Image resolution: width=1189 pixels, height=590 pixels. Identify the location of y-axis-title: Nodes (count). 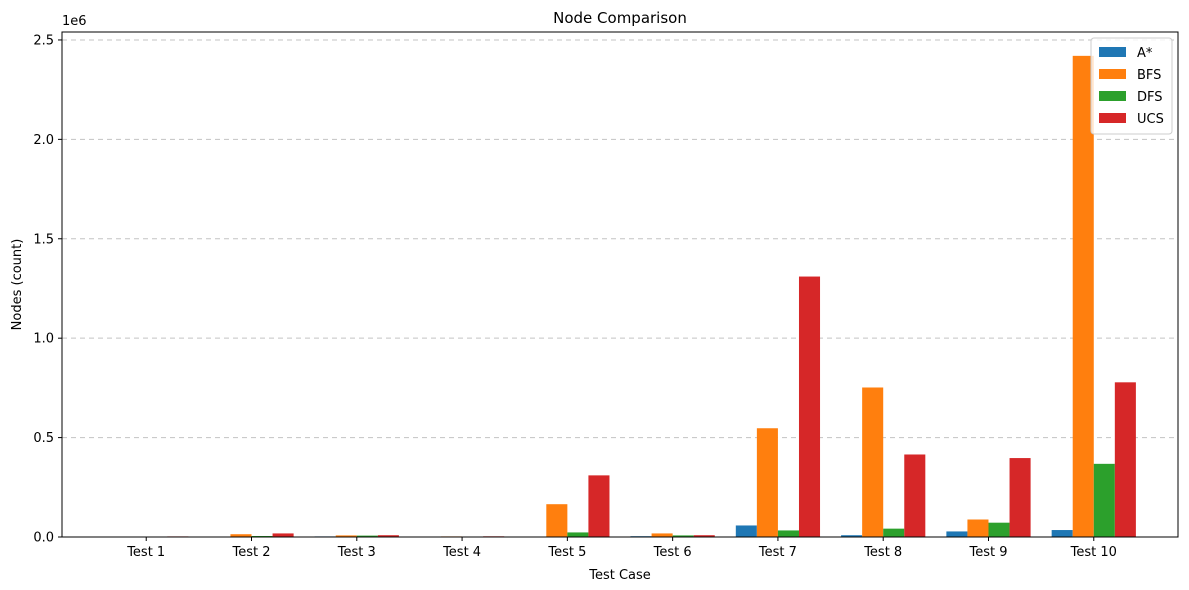
(17, 285).